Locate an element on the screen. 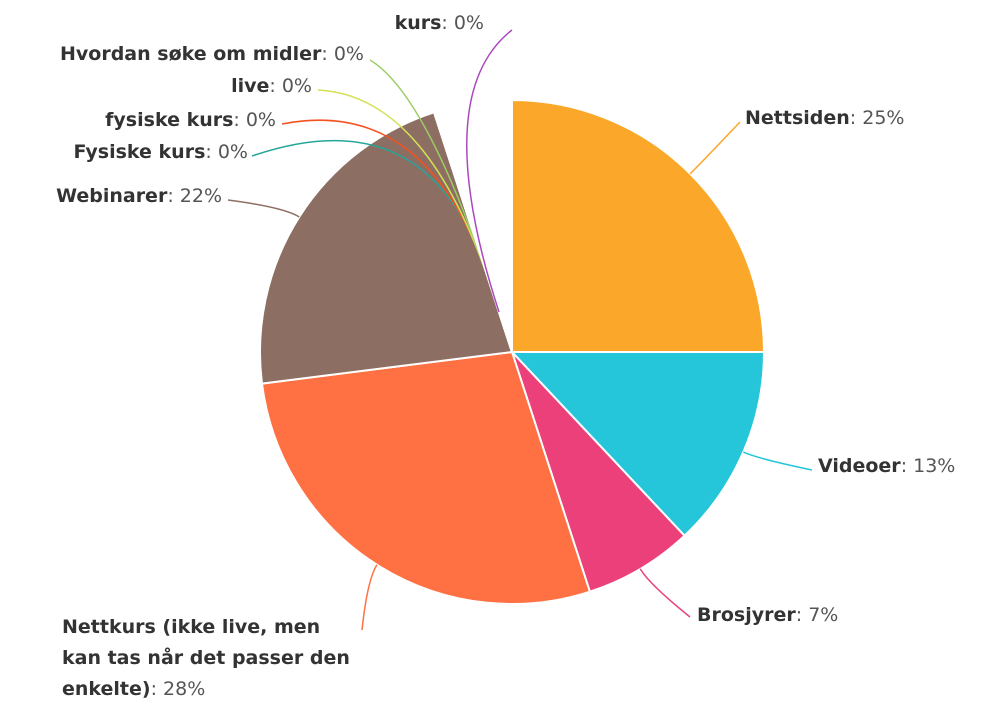 This screenshot has width=982, height=701. label-name: Brosjyrer is located at coordinates (746, 615).